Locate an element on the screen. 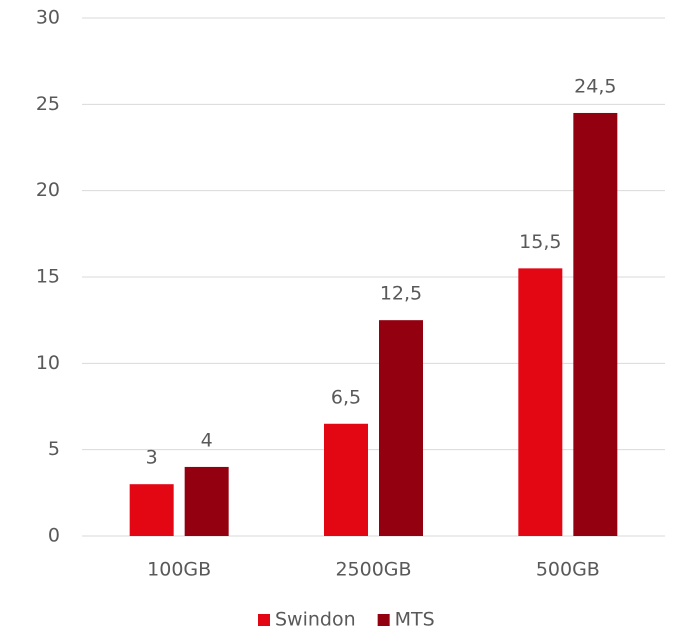 This screenshot has height=632, width=682. x-tick-label: 100GB is located at coordinates (179, 570).